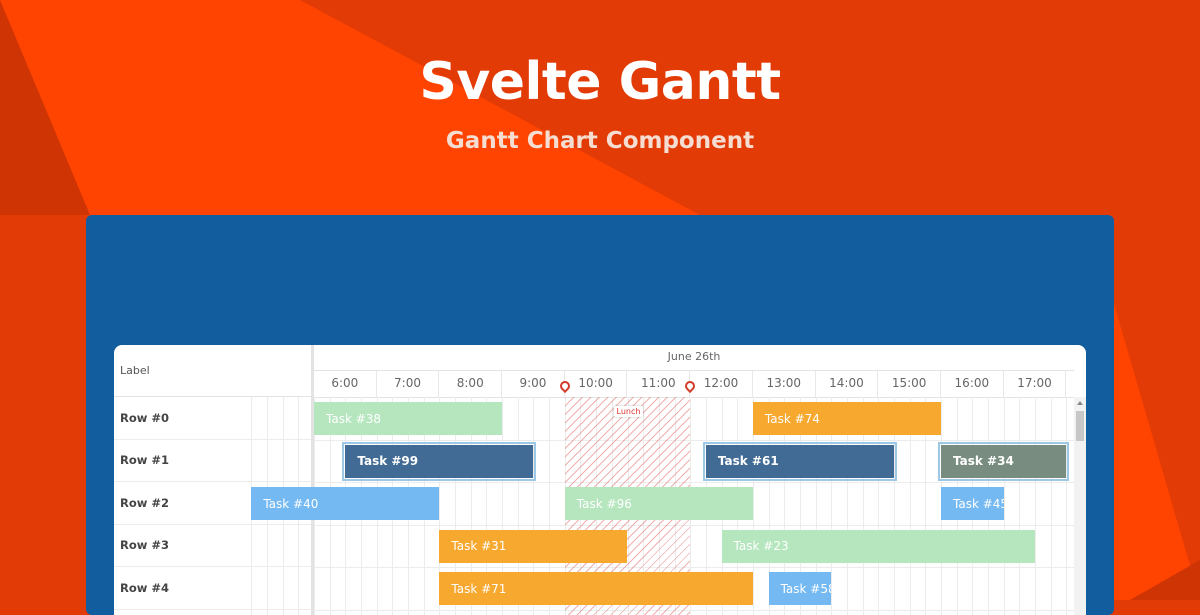 The width and height of the screenshot is (1200, 615). Describe the element at coordinates (533, 383) in the screenshot. I see `hour-label: 9:00` at that location.